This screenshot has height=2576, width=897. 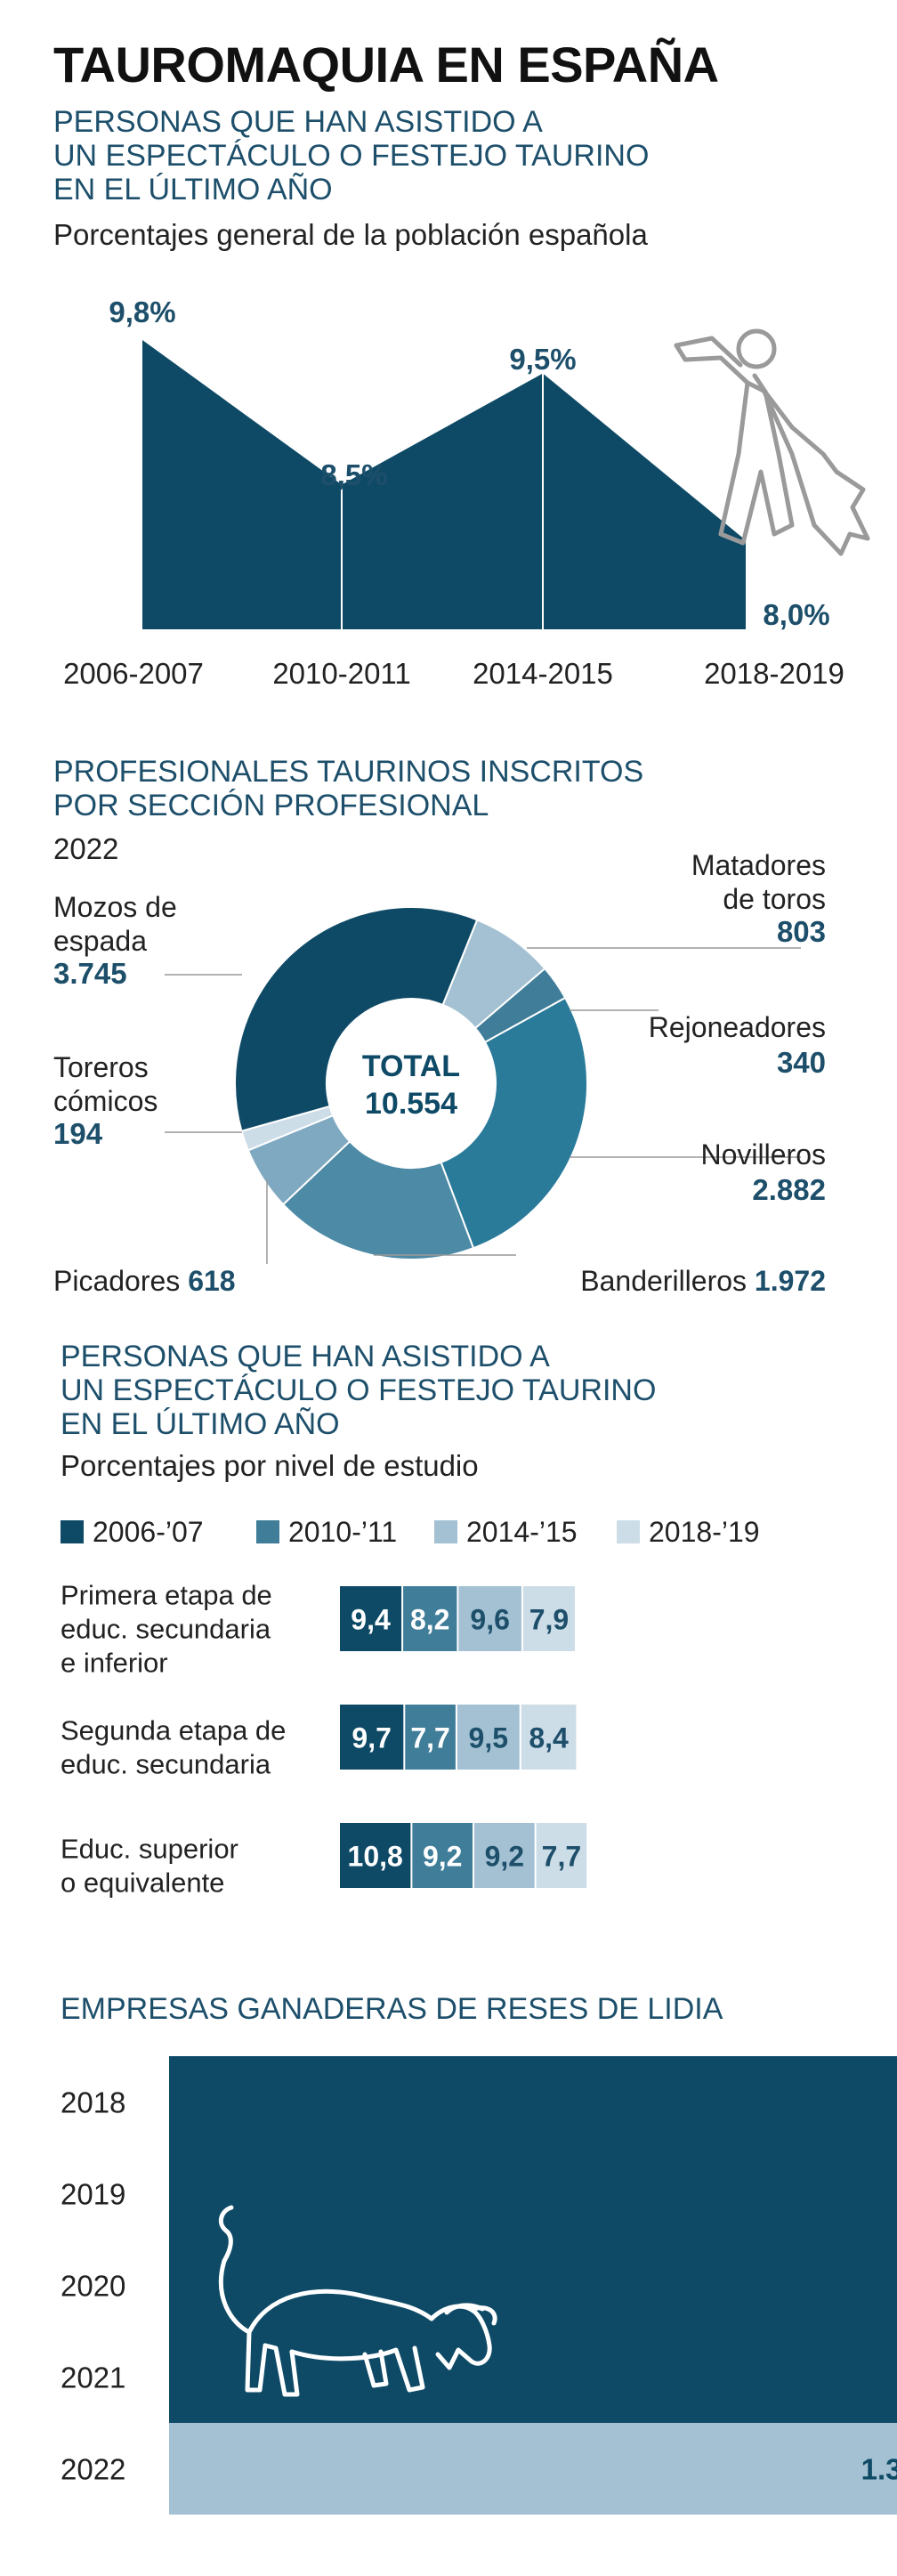 What do you see at coordinates (667, 1281) in the screenshot?
I see `slice-name: Banderilleros` at bounding box center [667, 1281].